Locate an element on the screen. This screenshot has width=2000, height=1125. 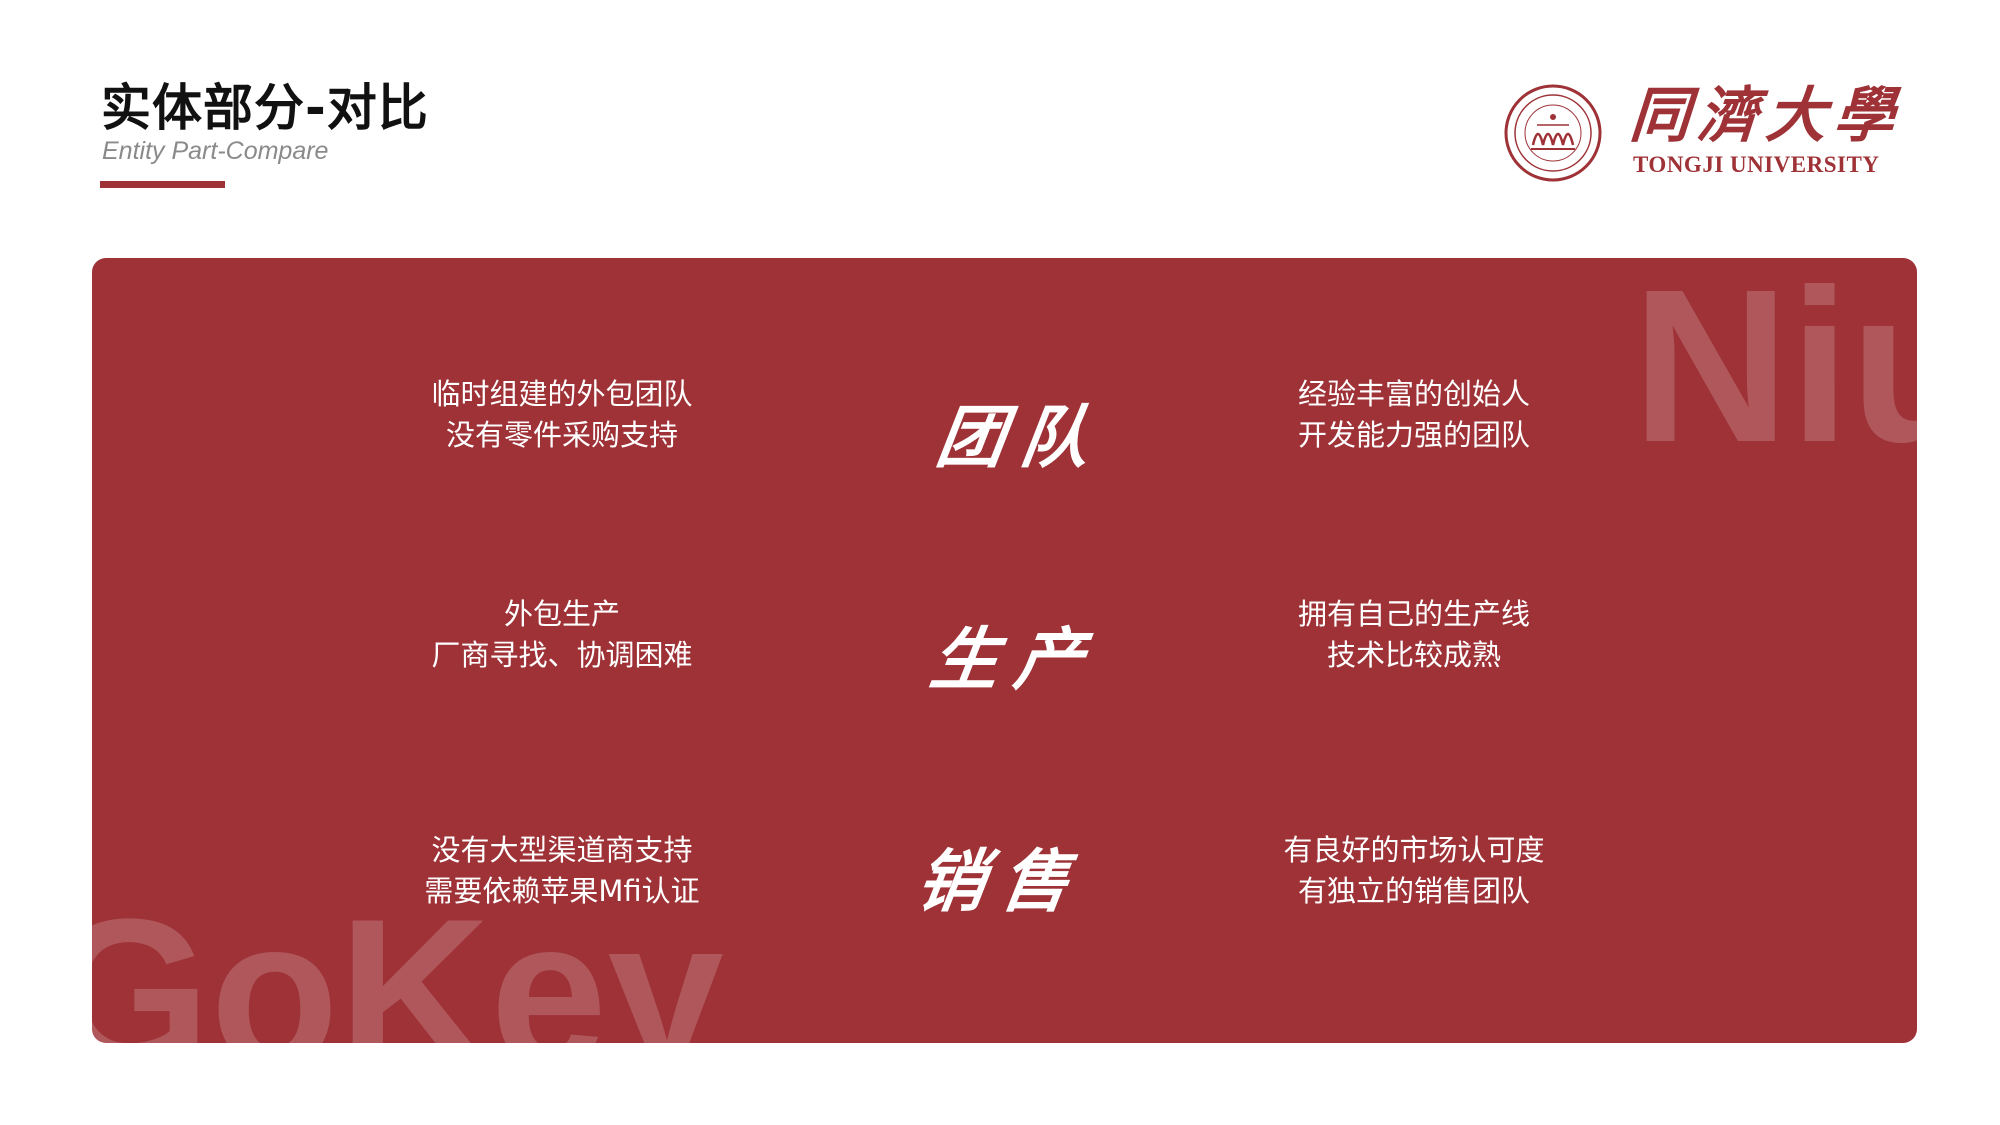
row-sales-right: 有良好的市场认可度 有独立的销售团队 is located at coordinates (1414, 871).